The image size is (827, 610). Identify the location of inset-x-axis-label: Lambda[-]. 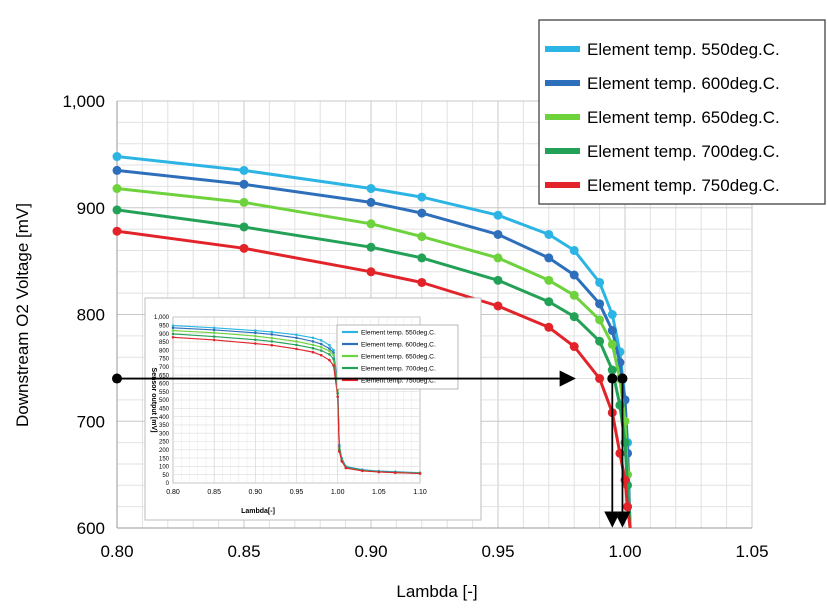
(258, 511).